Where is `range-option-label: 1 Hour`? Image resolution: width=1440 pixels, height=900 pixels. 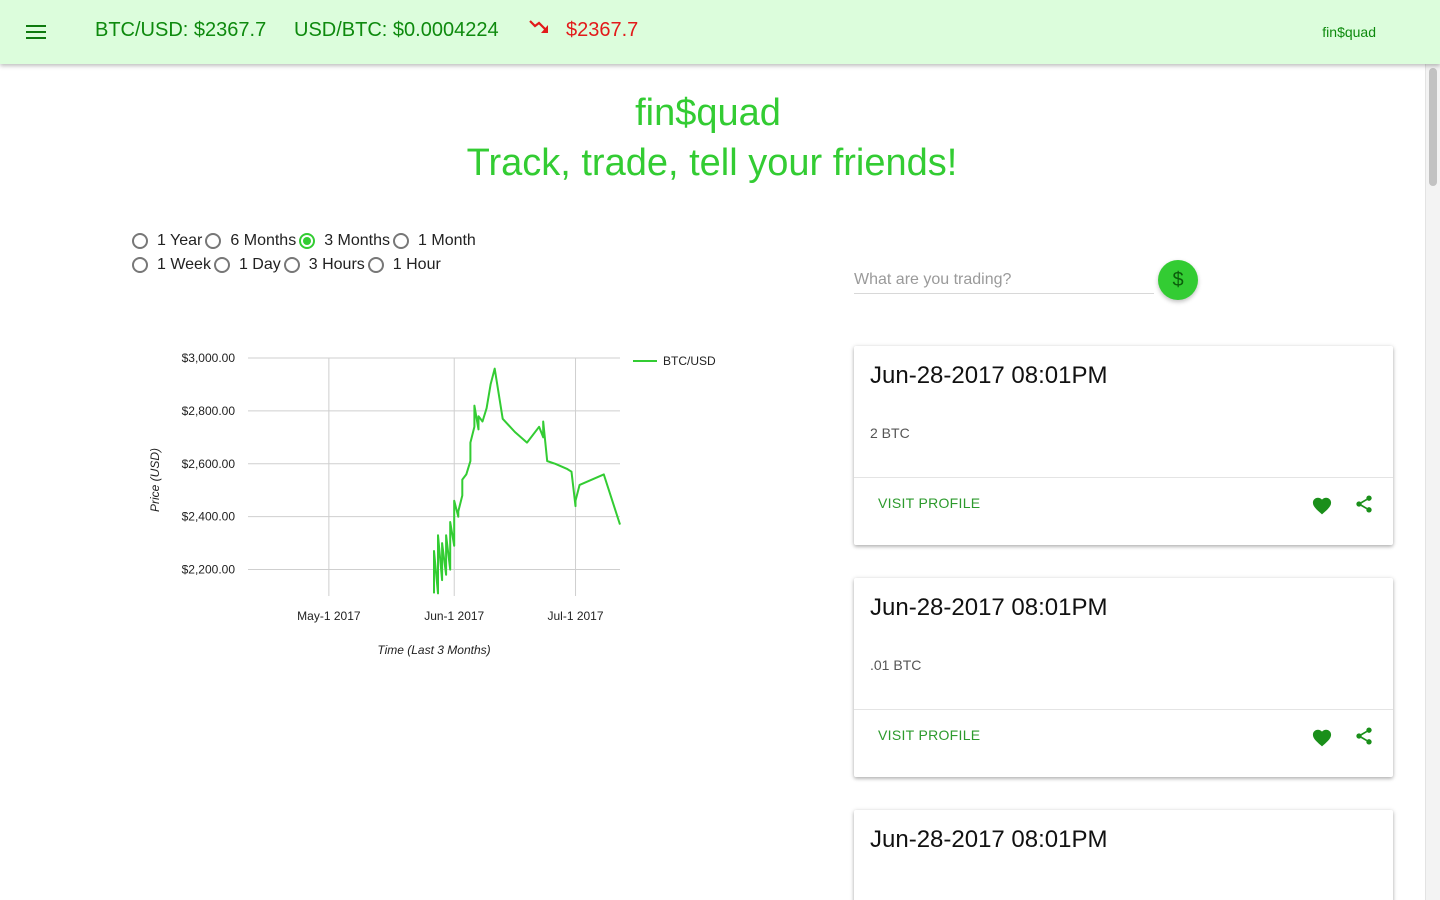 range-option-label: 1 Hour is located at coordinates (416, 264).